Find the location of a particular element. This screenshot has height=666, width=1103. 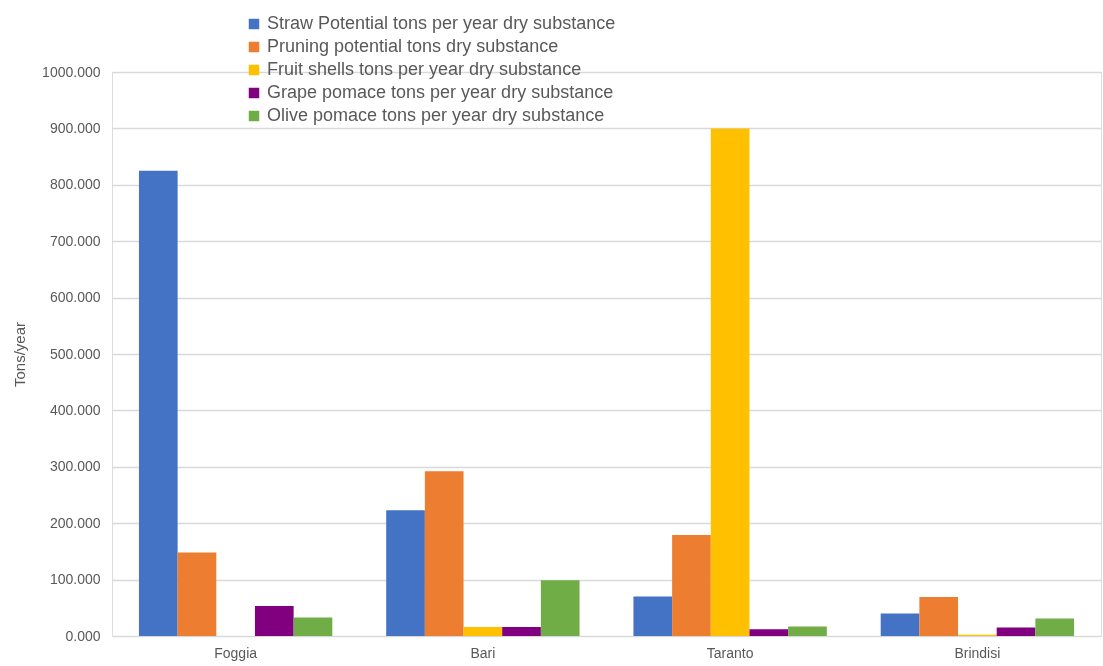

x-tick-label: Bari is located at coordinates (483, 652).